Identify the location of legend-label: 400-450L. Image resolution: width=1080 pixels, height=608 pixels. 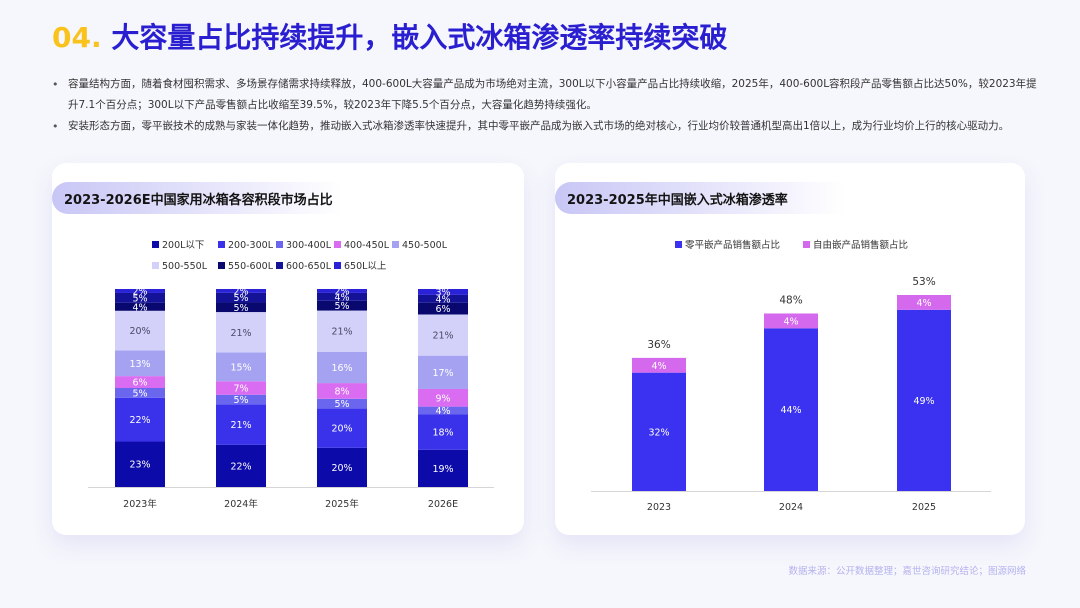
(367, 245).